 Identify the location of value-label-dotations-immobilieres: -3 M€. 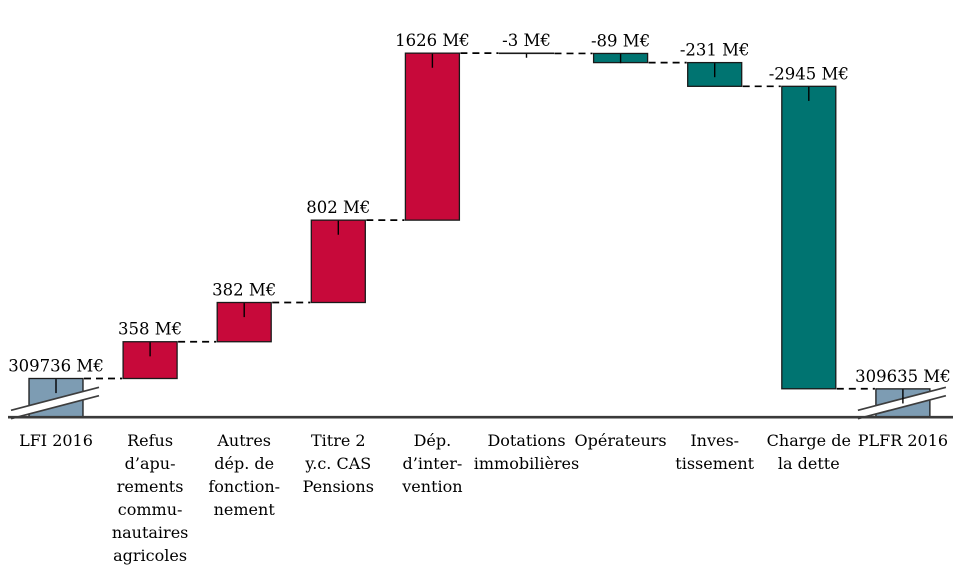
(526, 40).